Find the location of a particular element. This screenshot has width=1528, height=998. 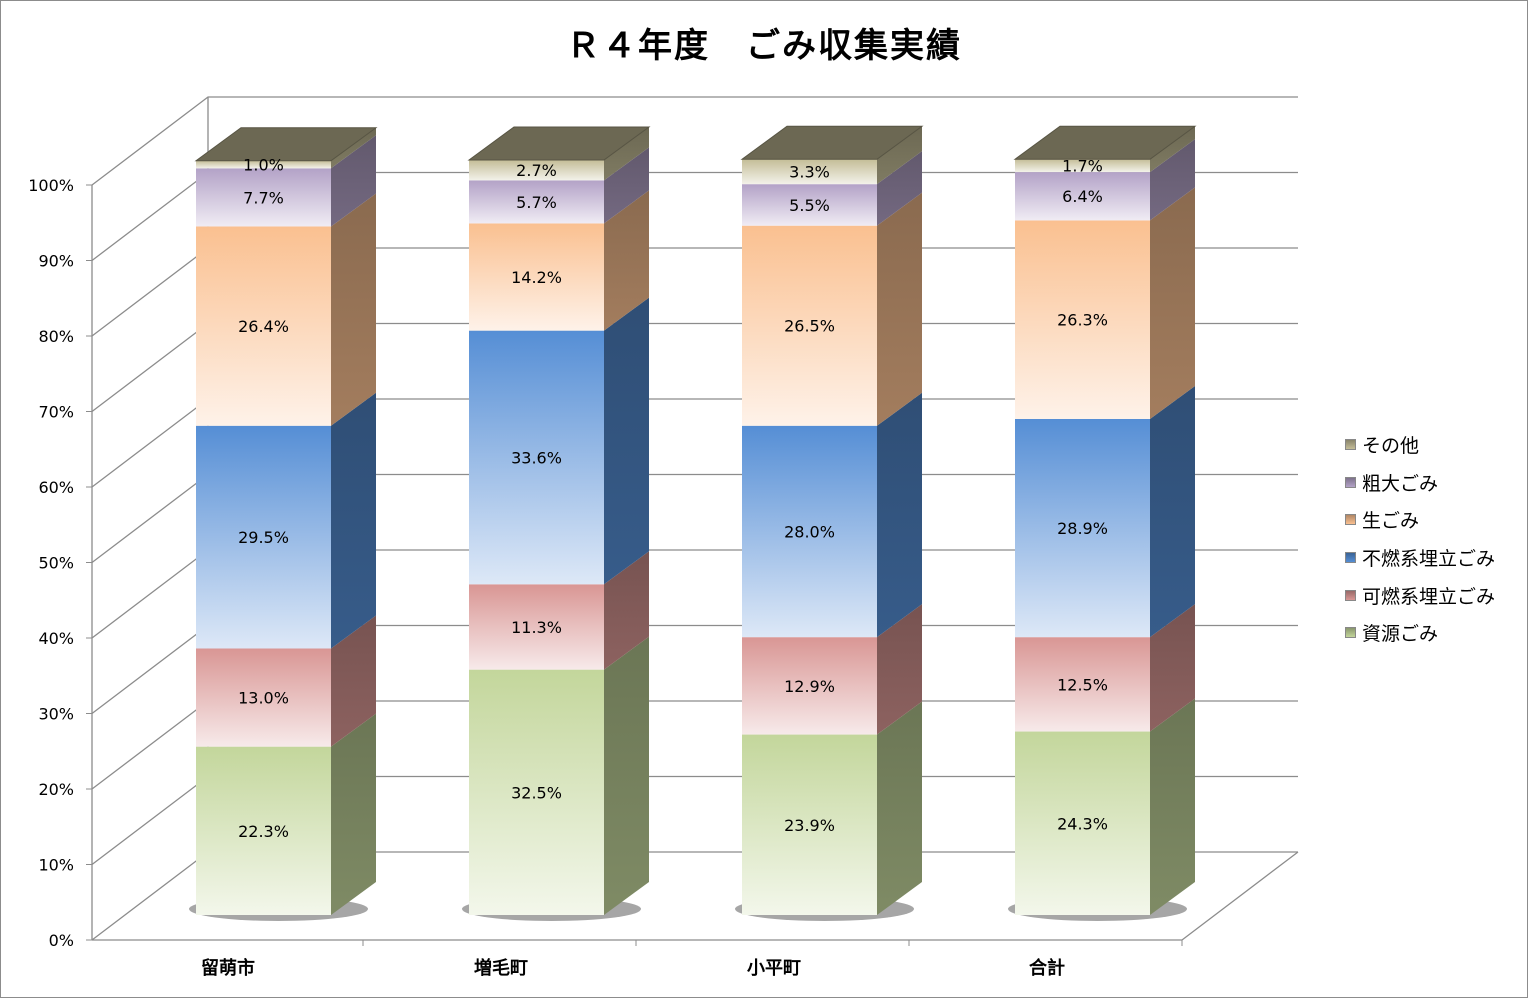

y-tick-label: 30% is located at coordinates (56, 714).